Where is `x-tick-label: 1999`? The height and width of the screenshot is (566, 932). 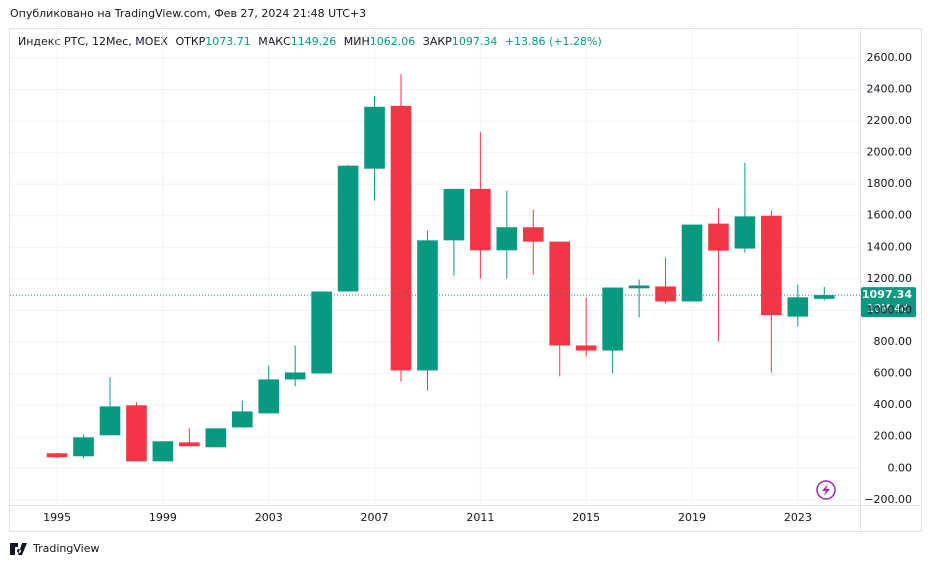
x-tick-label: 1999 is located at coordinates (163, 517).